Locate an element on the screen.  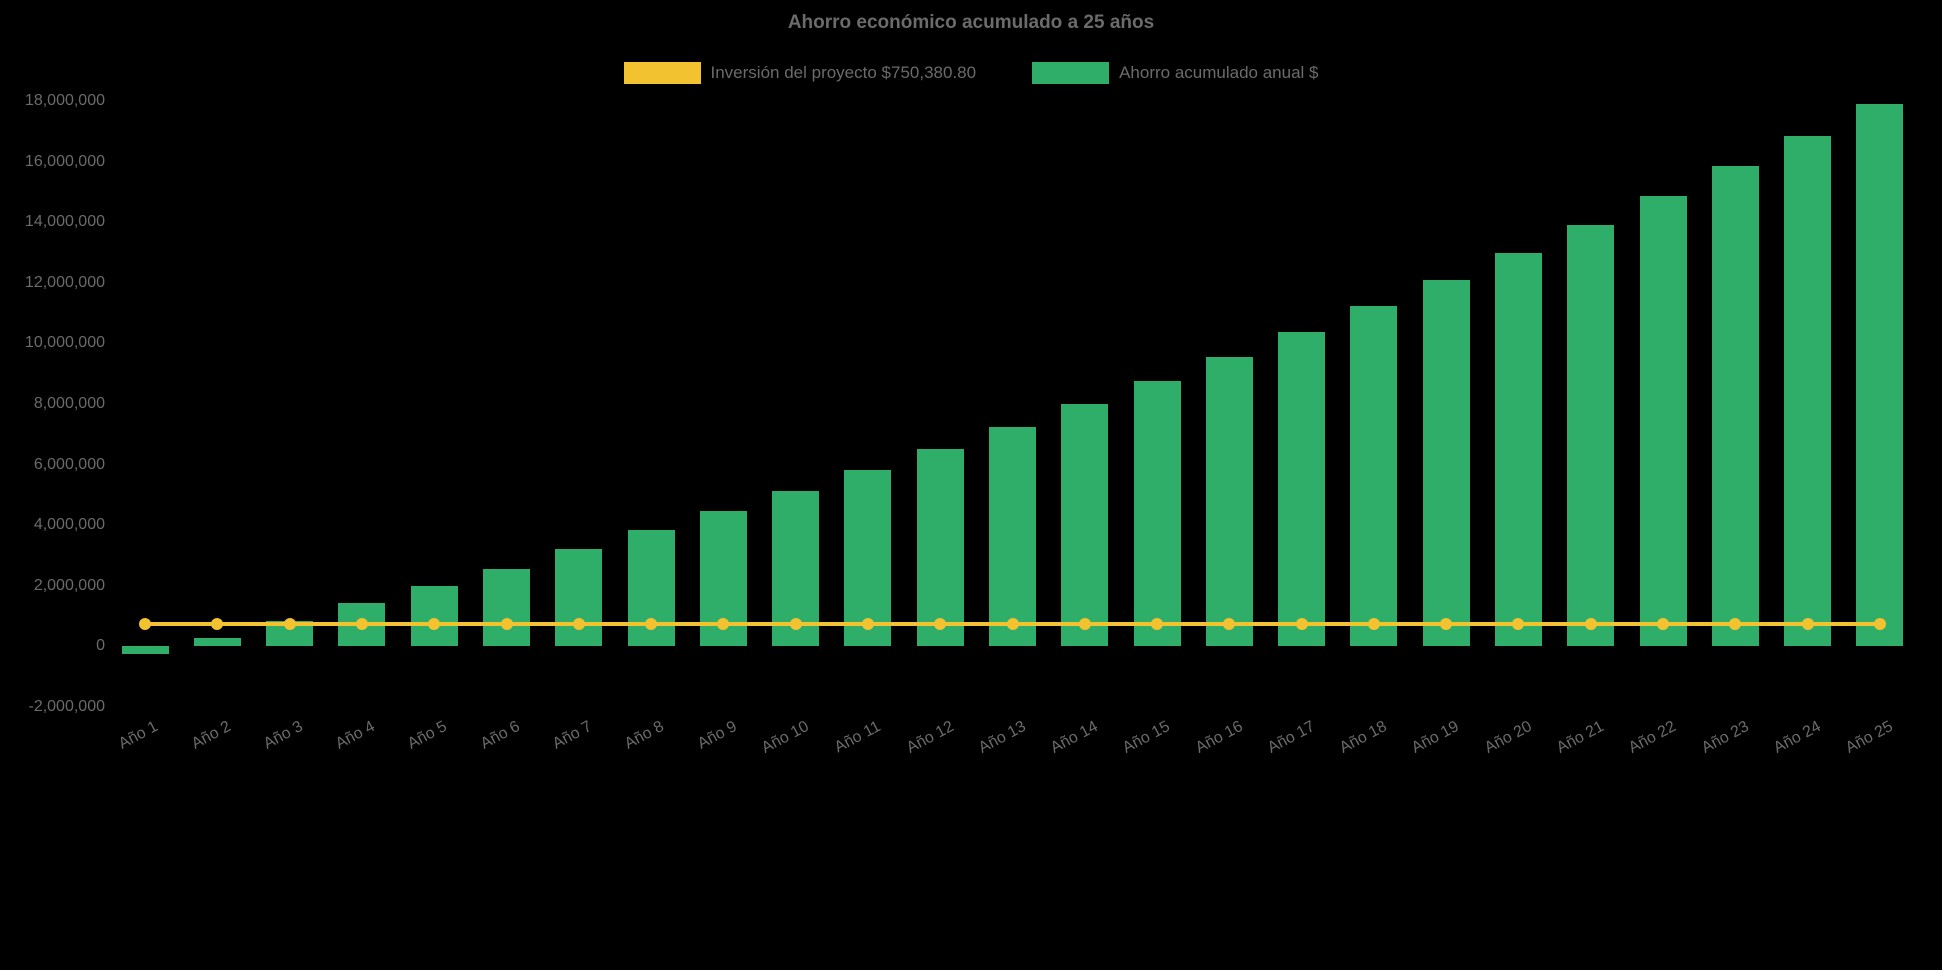
chart-title: Ahorro económico acumulado a 25 años is located at coordinates (971, 22).